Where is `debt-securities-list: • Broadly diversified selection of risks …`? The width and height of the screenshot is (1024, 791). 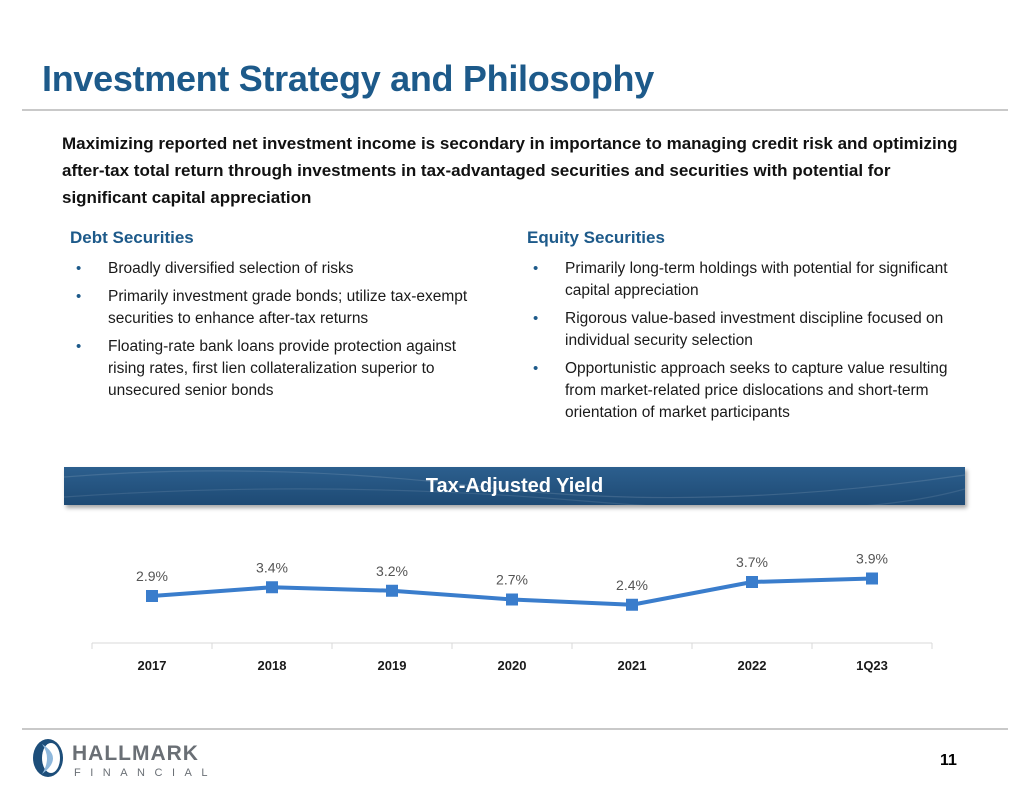
debt-securities-list: • Broadly diversified selection of risks … is located at coordinates (280, 330).